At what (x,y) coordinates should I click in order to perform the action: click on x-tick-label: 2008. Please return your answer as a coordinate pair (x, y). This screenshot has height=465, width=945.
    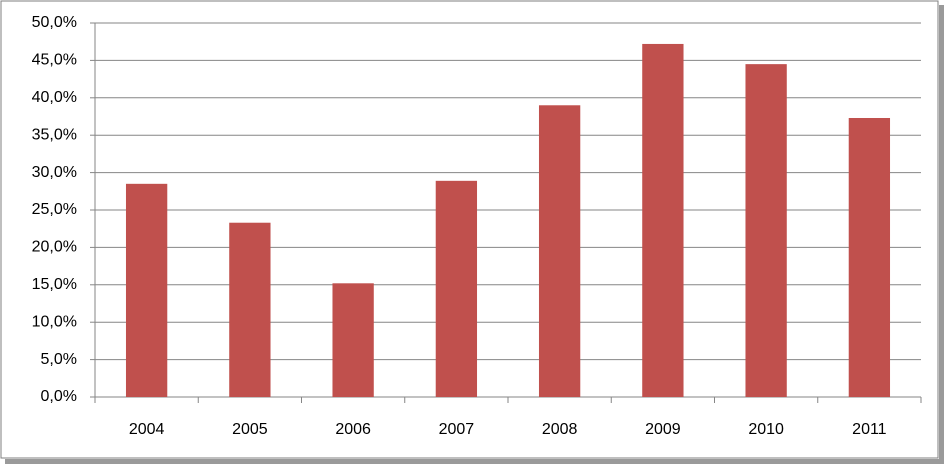
    Looking at the image, I should click on (560, 429).